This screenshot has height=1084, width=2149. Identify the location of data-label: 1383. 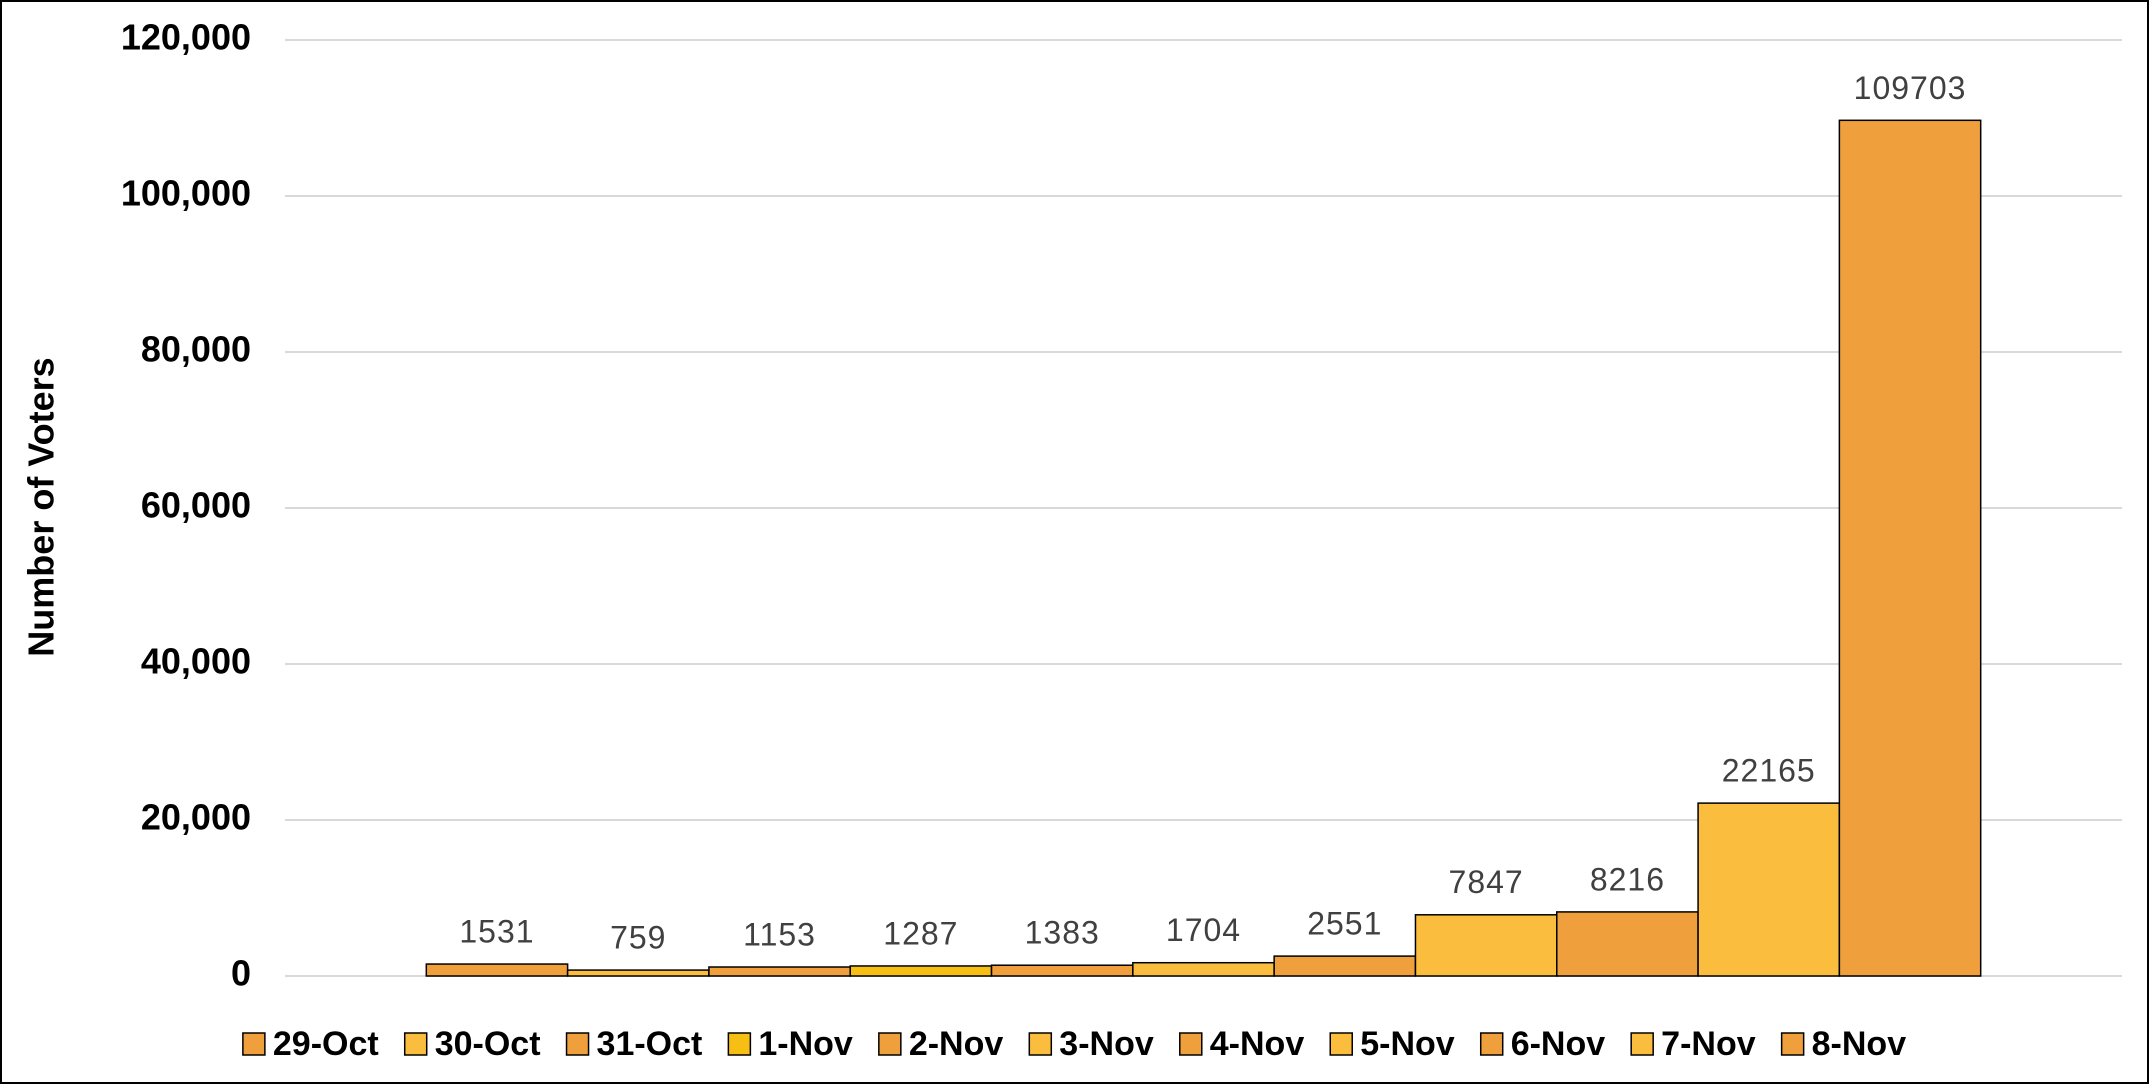
(1062, 933).